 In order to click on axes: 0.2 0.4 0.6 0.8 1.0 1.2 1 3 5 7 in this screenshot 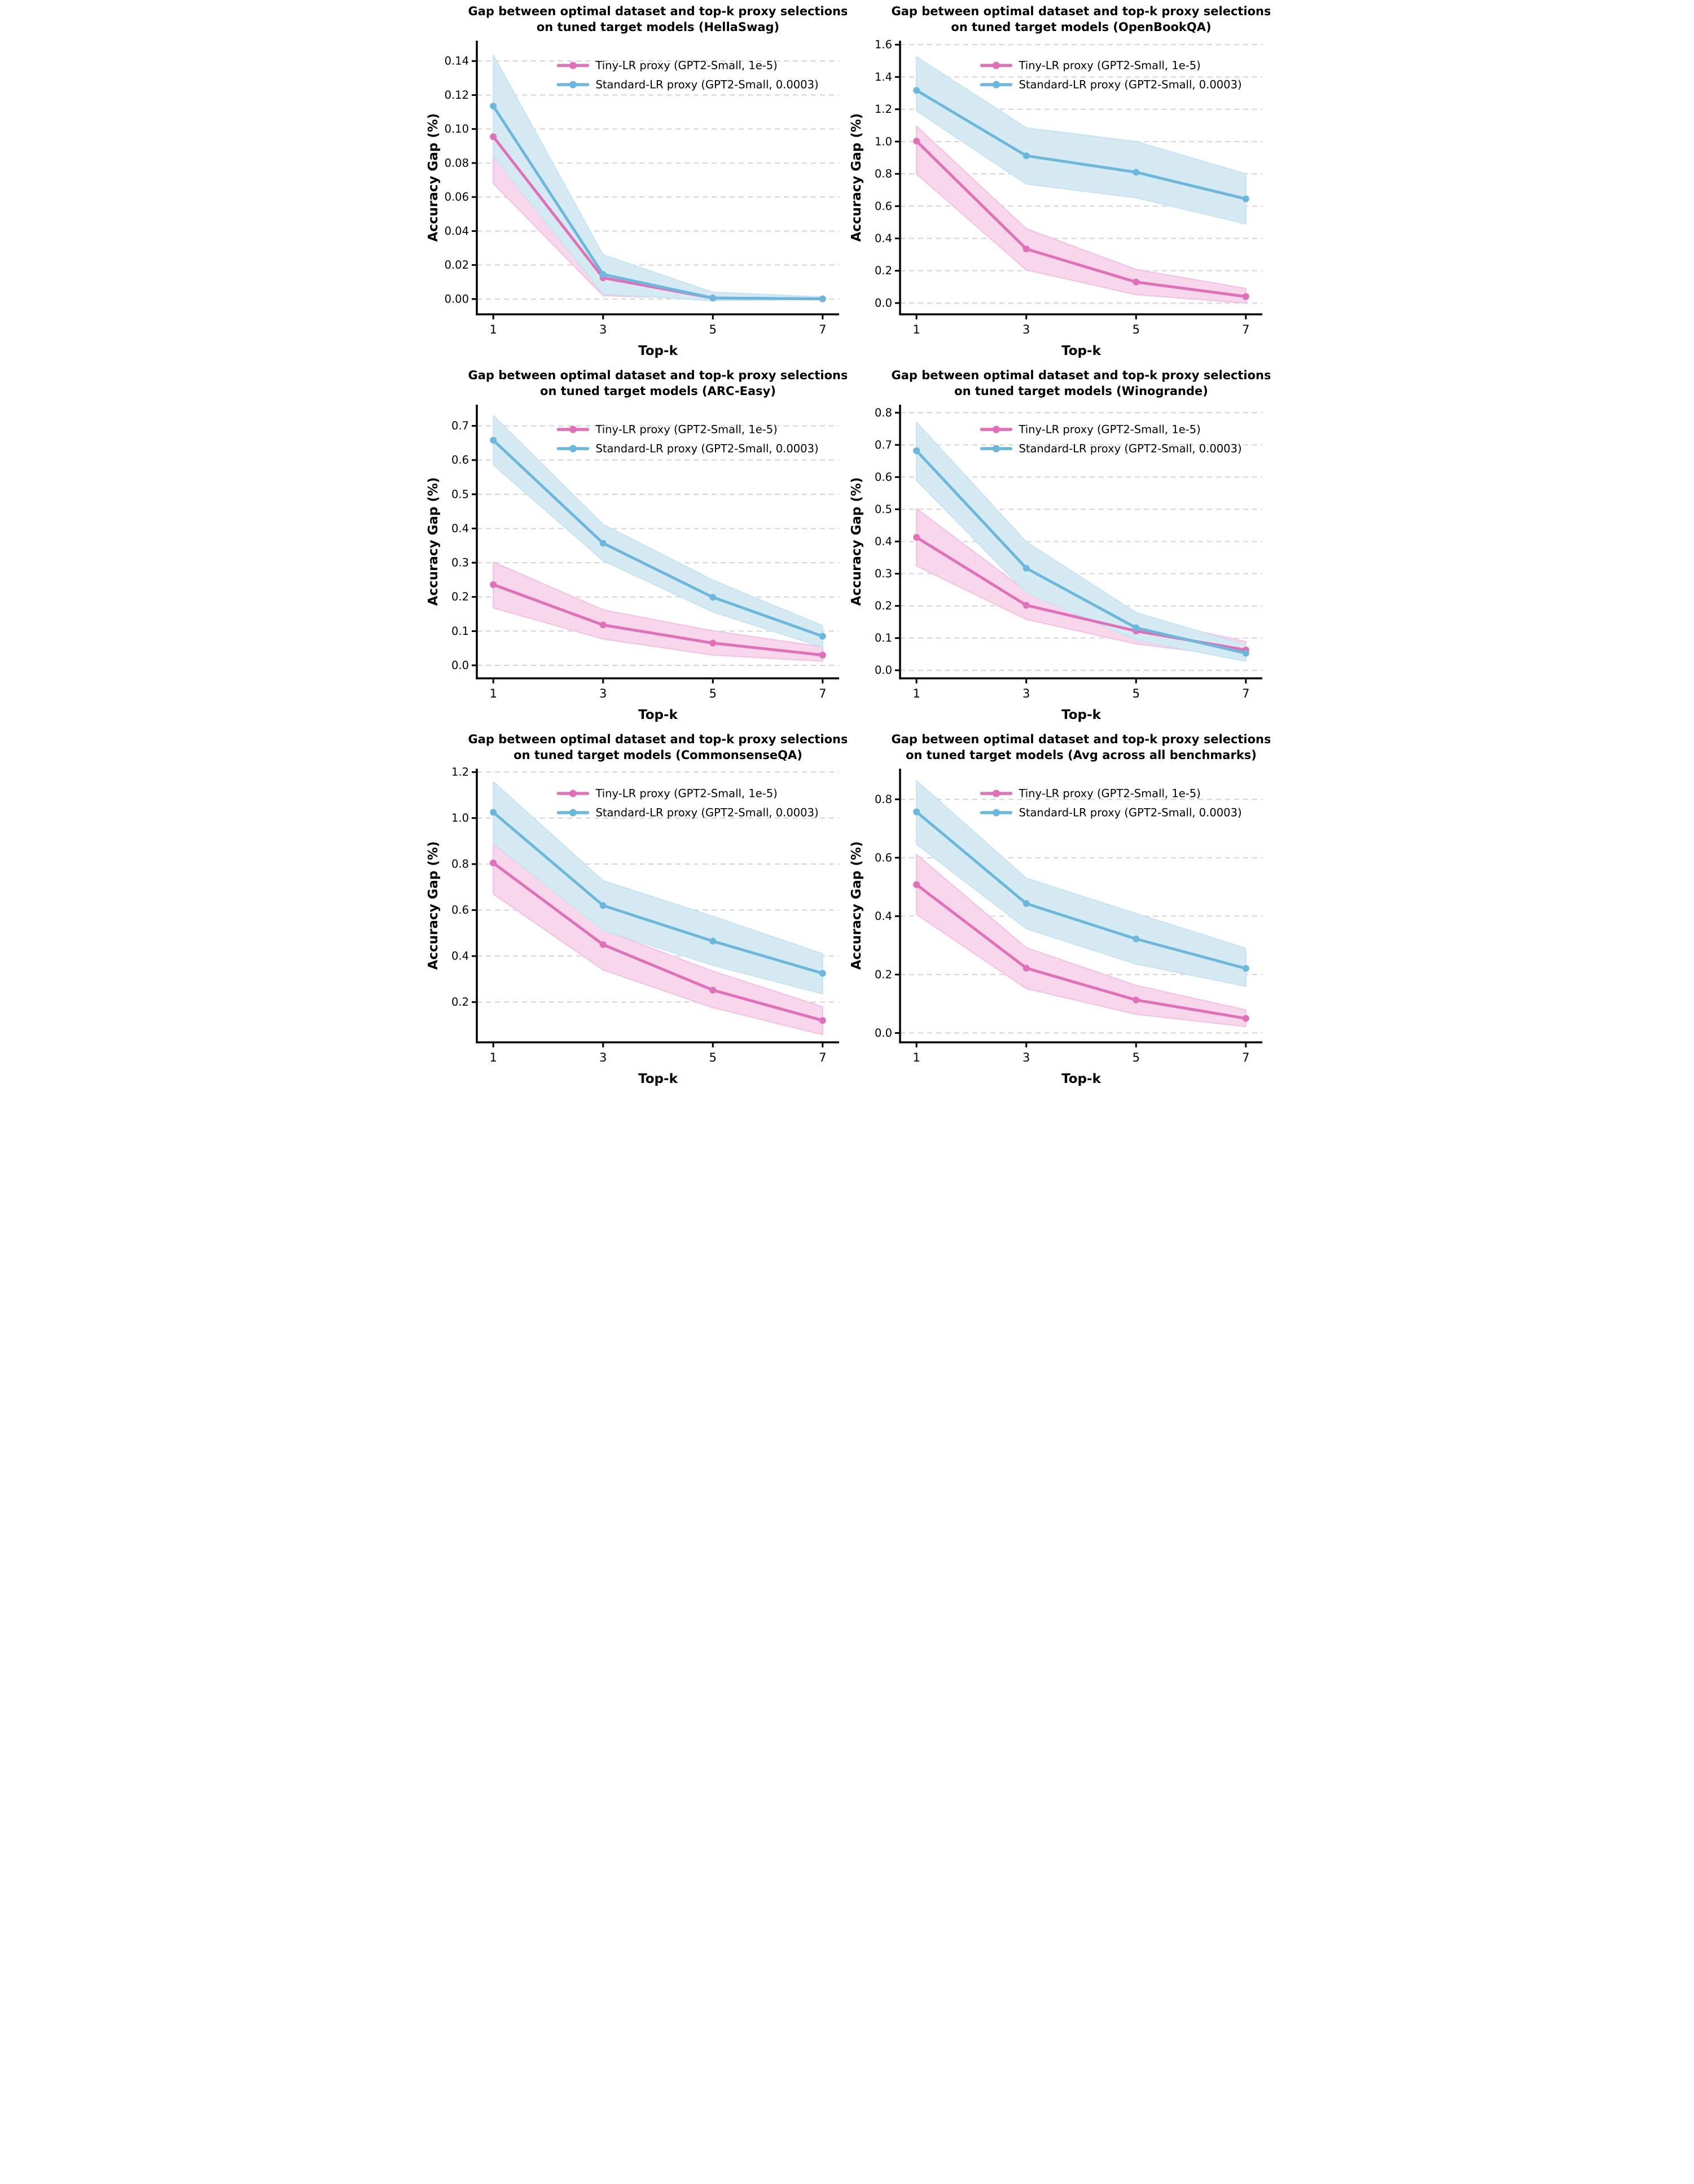, I will do `click(645, 915)`.